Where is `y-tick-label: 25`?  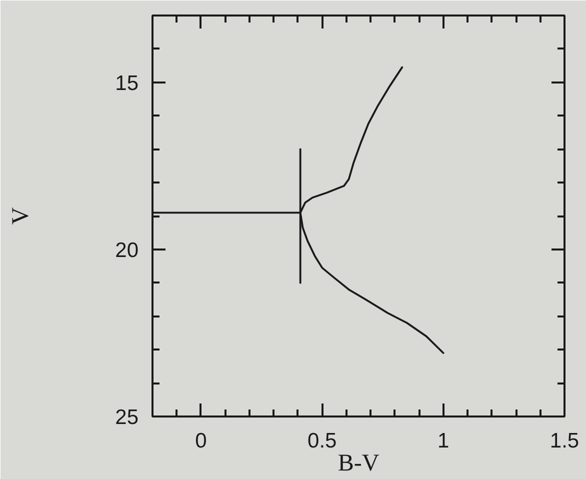 y-tick-label: 25 is located at coordinates (126, 417).